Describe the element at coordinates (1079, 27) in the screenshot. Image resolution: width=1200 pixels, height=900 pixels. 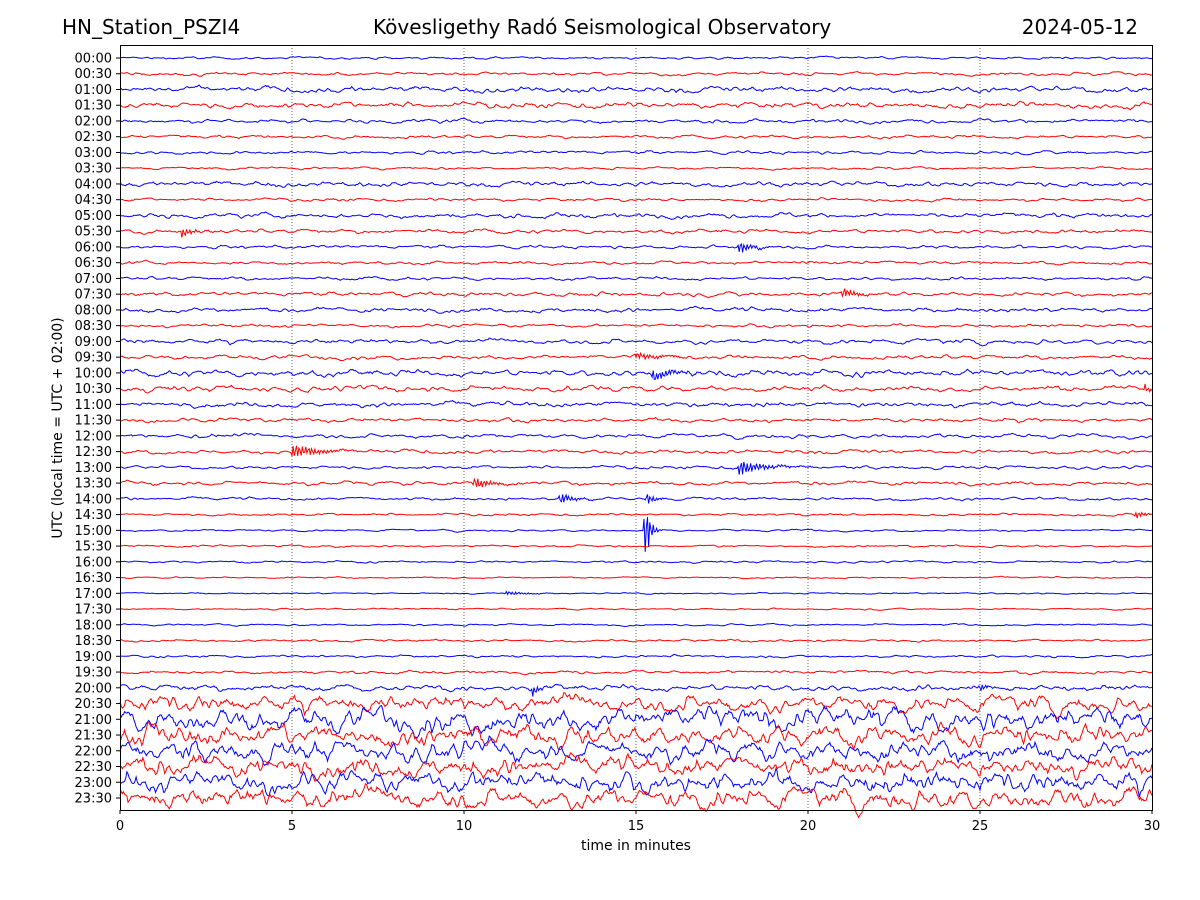
I see `chart-date: 2024-05-12` at that location.